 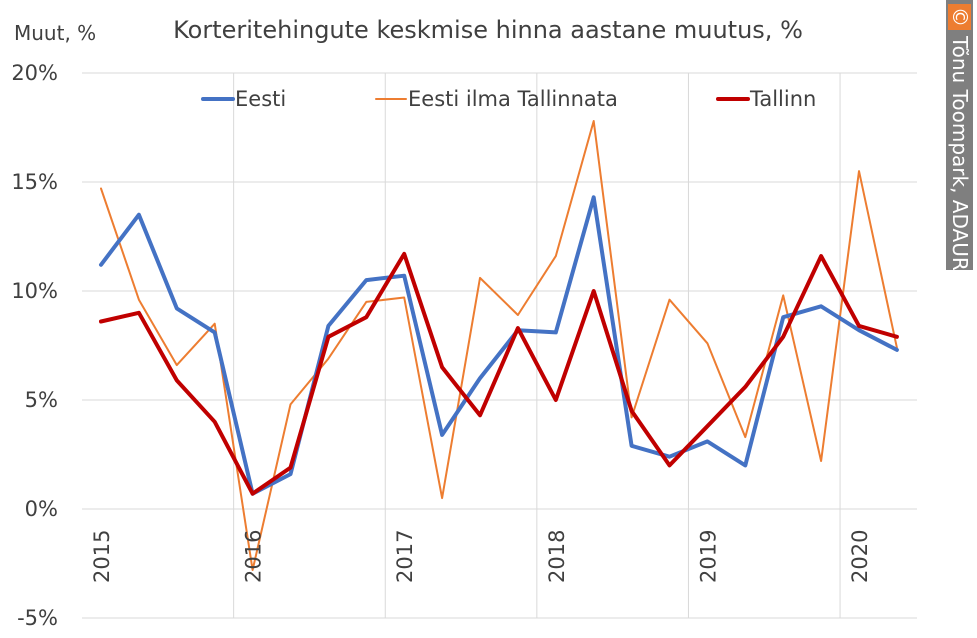 What do you see at coordinates (708, 556) in the screenshot?
I see `x-tick-label: 2019` at bounding box center [708, 556].